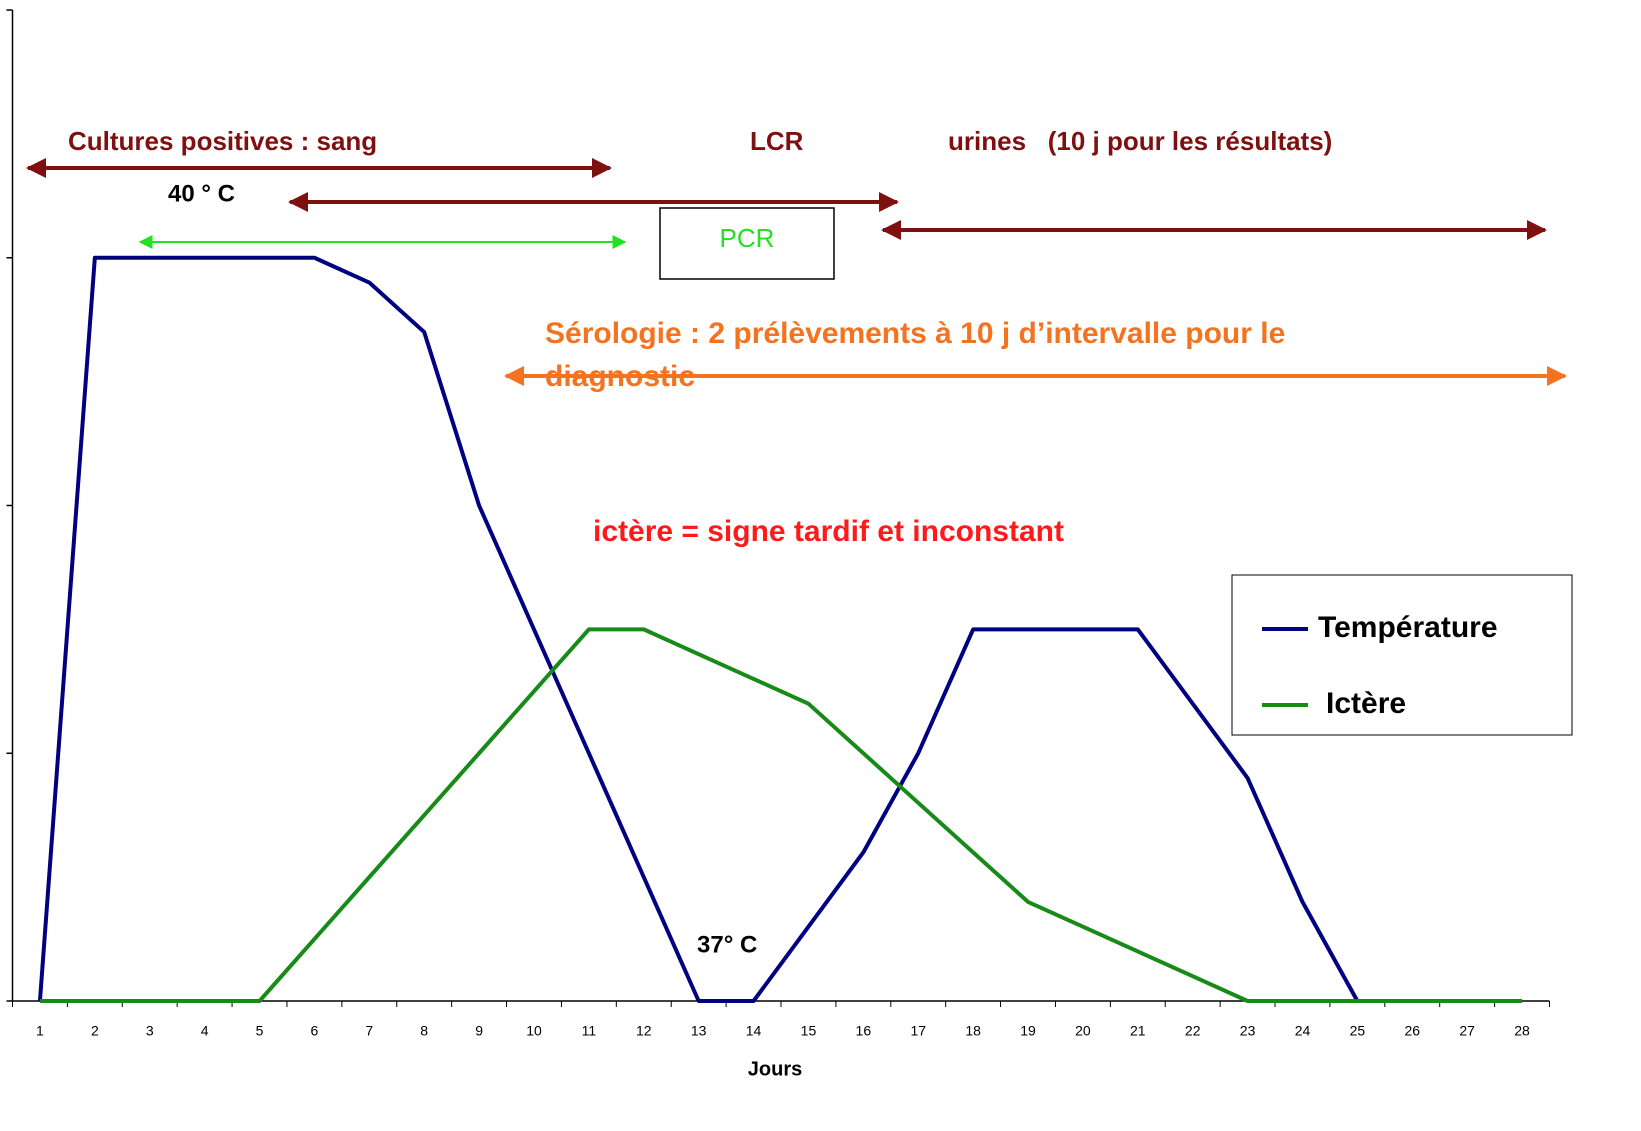 The width and height of the screenshot is (1641, 1131). I want to click on x-tick-label: 25, so click(1358, 1031).